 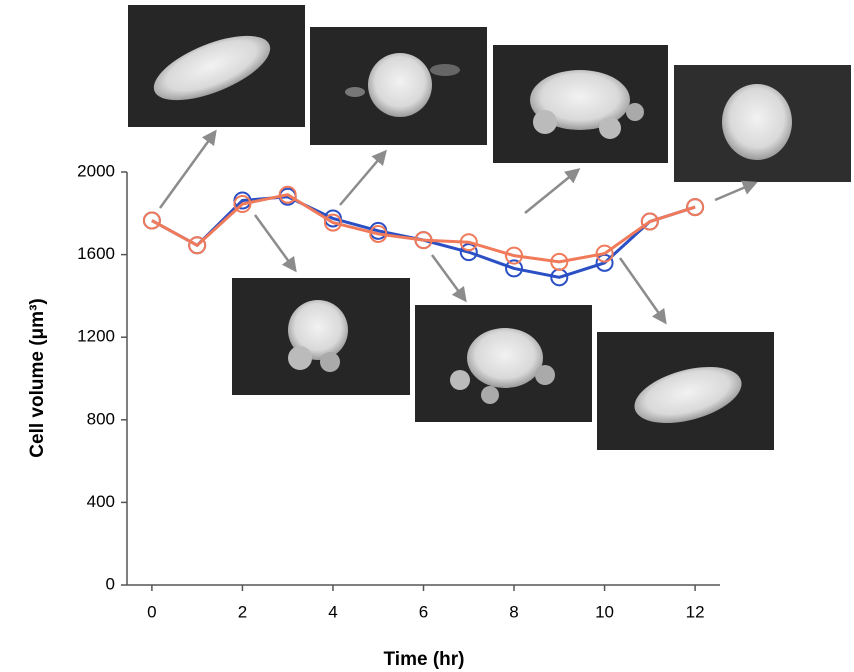 I want to click on y-tick-label: 400, so click(x=101, y=501).